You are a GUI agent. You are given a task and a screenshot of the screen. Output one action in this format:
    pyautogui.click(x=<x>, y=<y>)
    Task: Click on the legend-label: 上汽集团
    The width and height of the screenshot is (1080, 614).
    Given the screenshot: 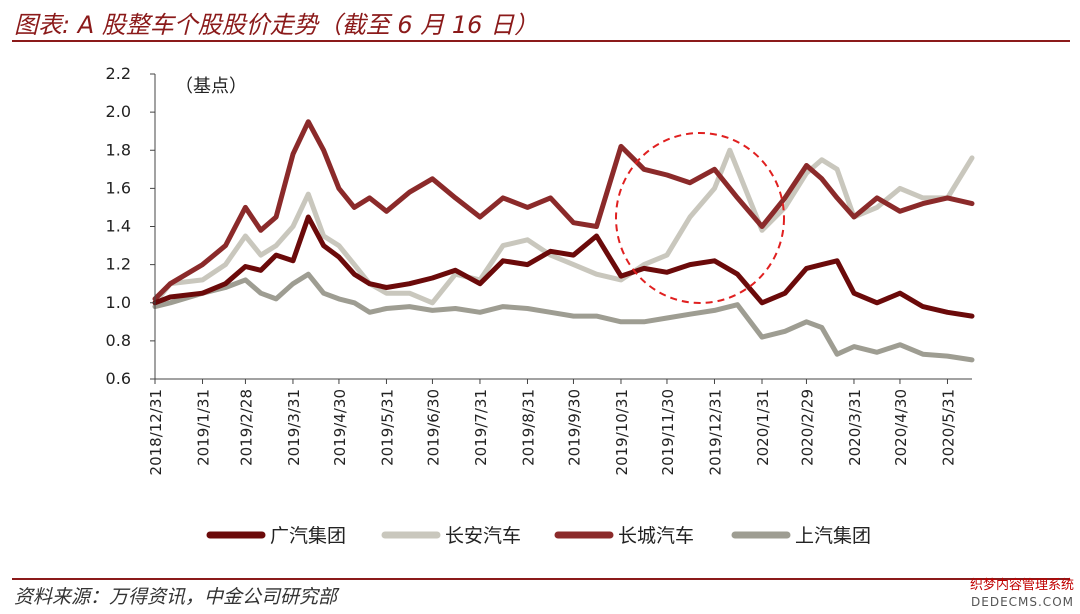 What is the action you would take?
    pyautogui.click(x=833, y=536)
    